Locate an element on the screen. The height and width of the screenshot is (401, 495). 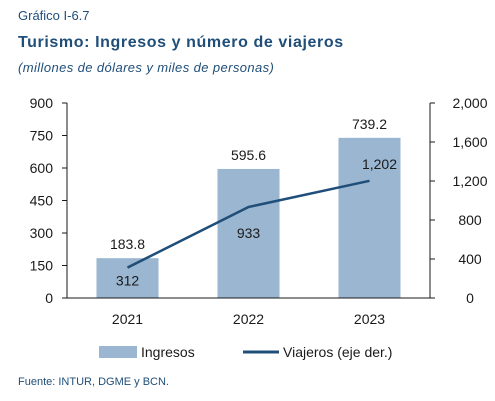
line-data-label: 933 is located at coordinates (249, 233).